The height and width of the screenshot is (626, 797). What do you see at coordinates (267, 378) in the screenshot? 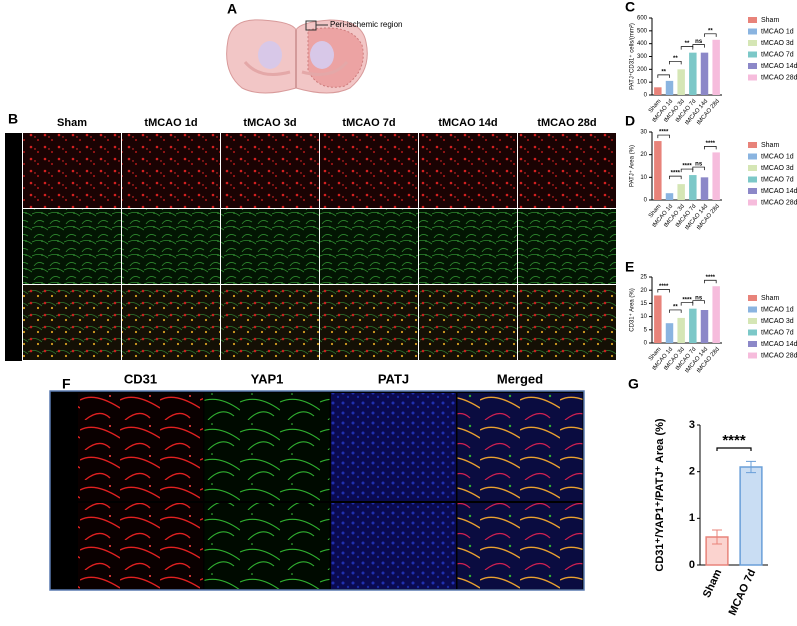
I see `column-header: YAP1` at bounding box center [267, 378].